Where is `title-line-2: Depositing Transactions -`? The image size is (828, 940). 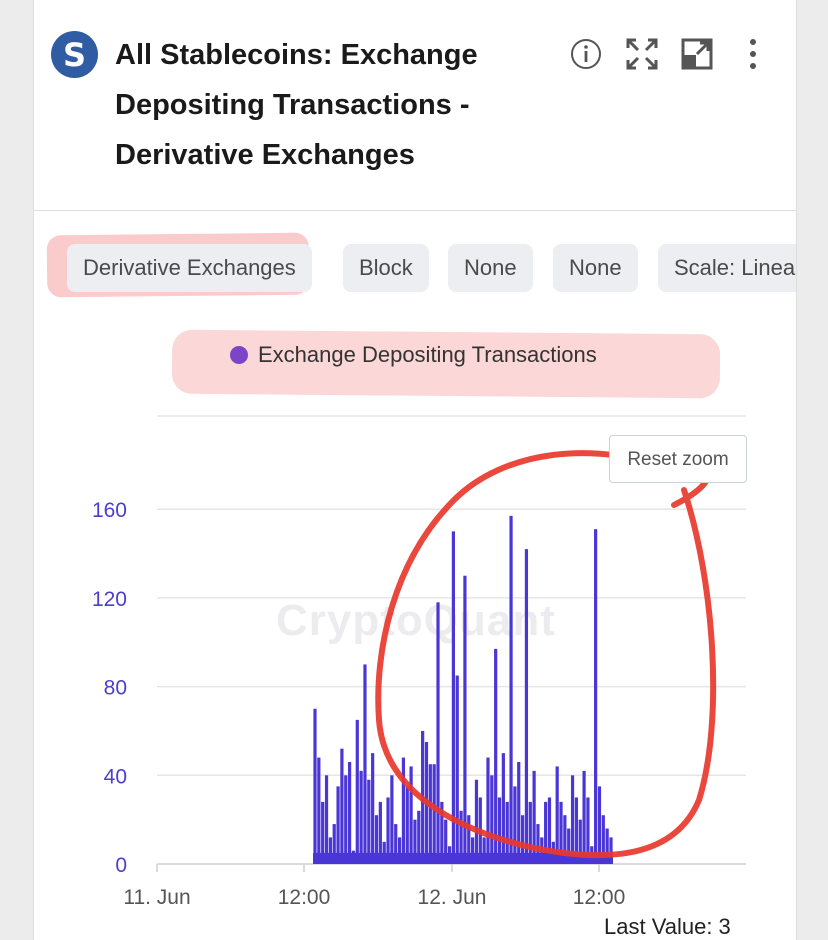 title-line-2: Depositing Transactions - is located at coordinates (292, 105).